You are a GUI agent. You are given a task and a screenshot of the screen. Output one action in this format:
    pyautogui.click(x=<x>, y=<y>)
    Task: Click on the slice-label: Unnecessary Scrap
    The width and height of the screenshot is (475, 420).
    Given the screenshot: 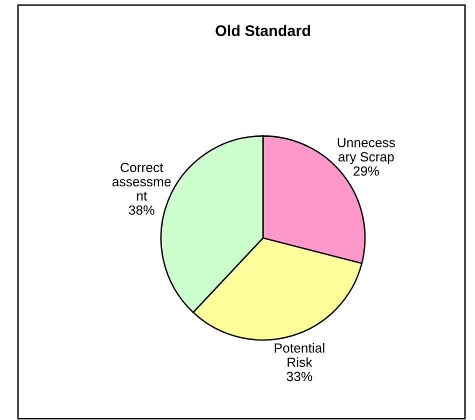 What is the action you would take?
    pyautogui.click(x=367, y=151)
    